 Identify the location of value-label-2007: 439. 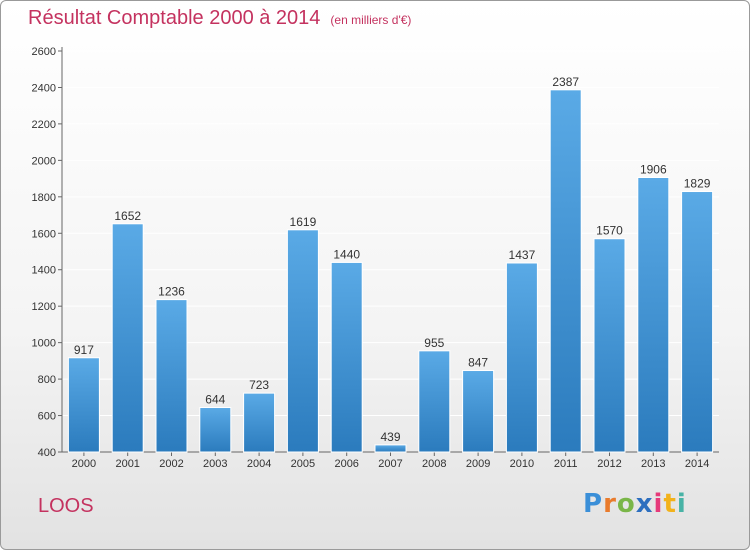
(390, 437).